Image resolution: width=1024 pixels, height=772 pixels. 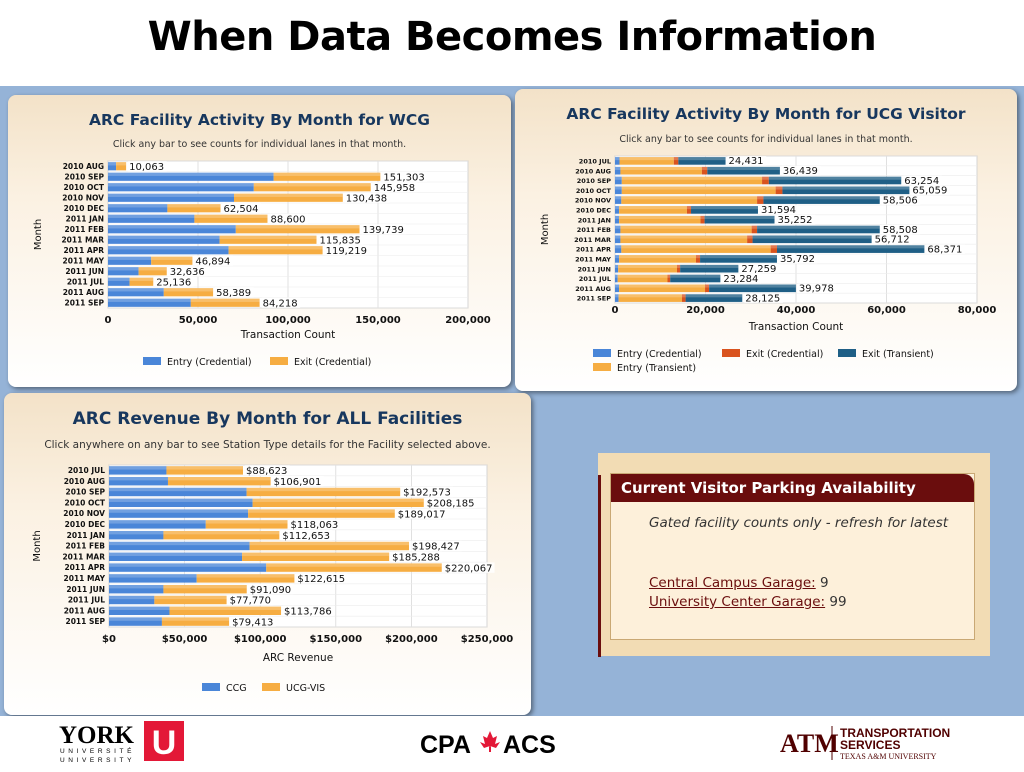 What do you see at coordinates (198, 320) in the screenshot?
I see `x-tick-label: 50,000` at bounding box center [198, 320].